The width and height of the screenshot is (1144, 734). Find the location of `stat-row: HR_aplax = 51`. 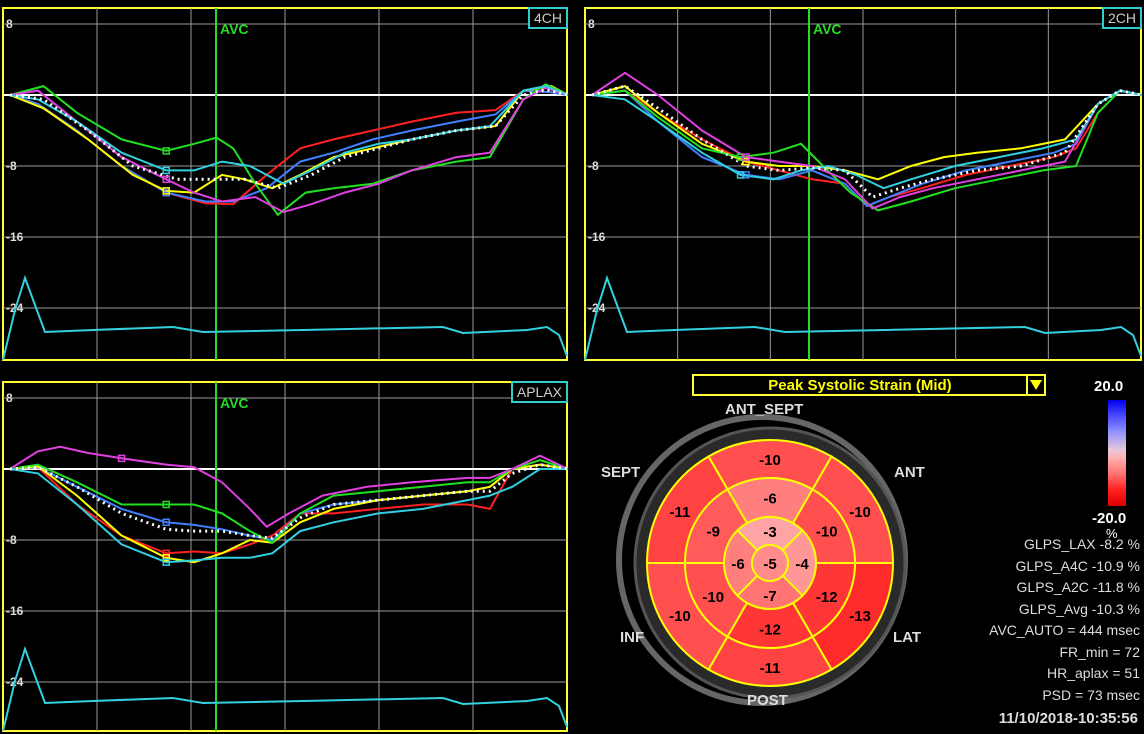

stat-row: HR_aplax = 51 is located at coordinates (1064, 674).